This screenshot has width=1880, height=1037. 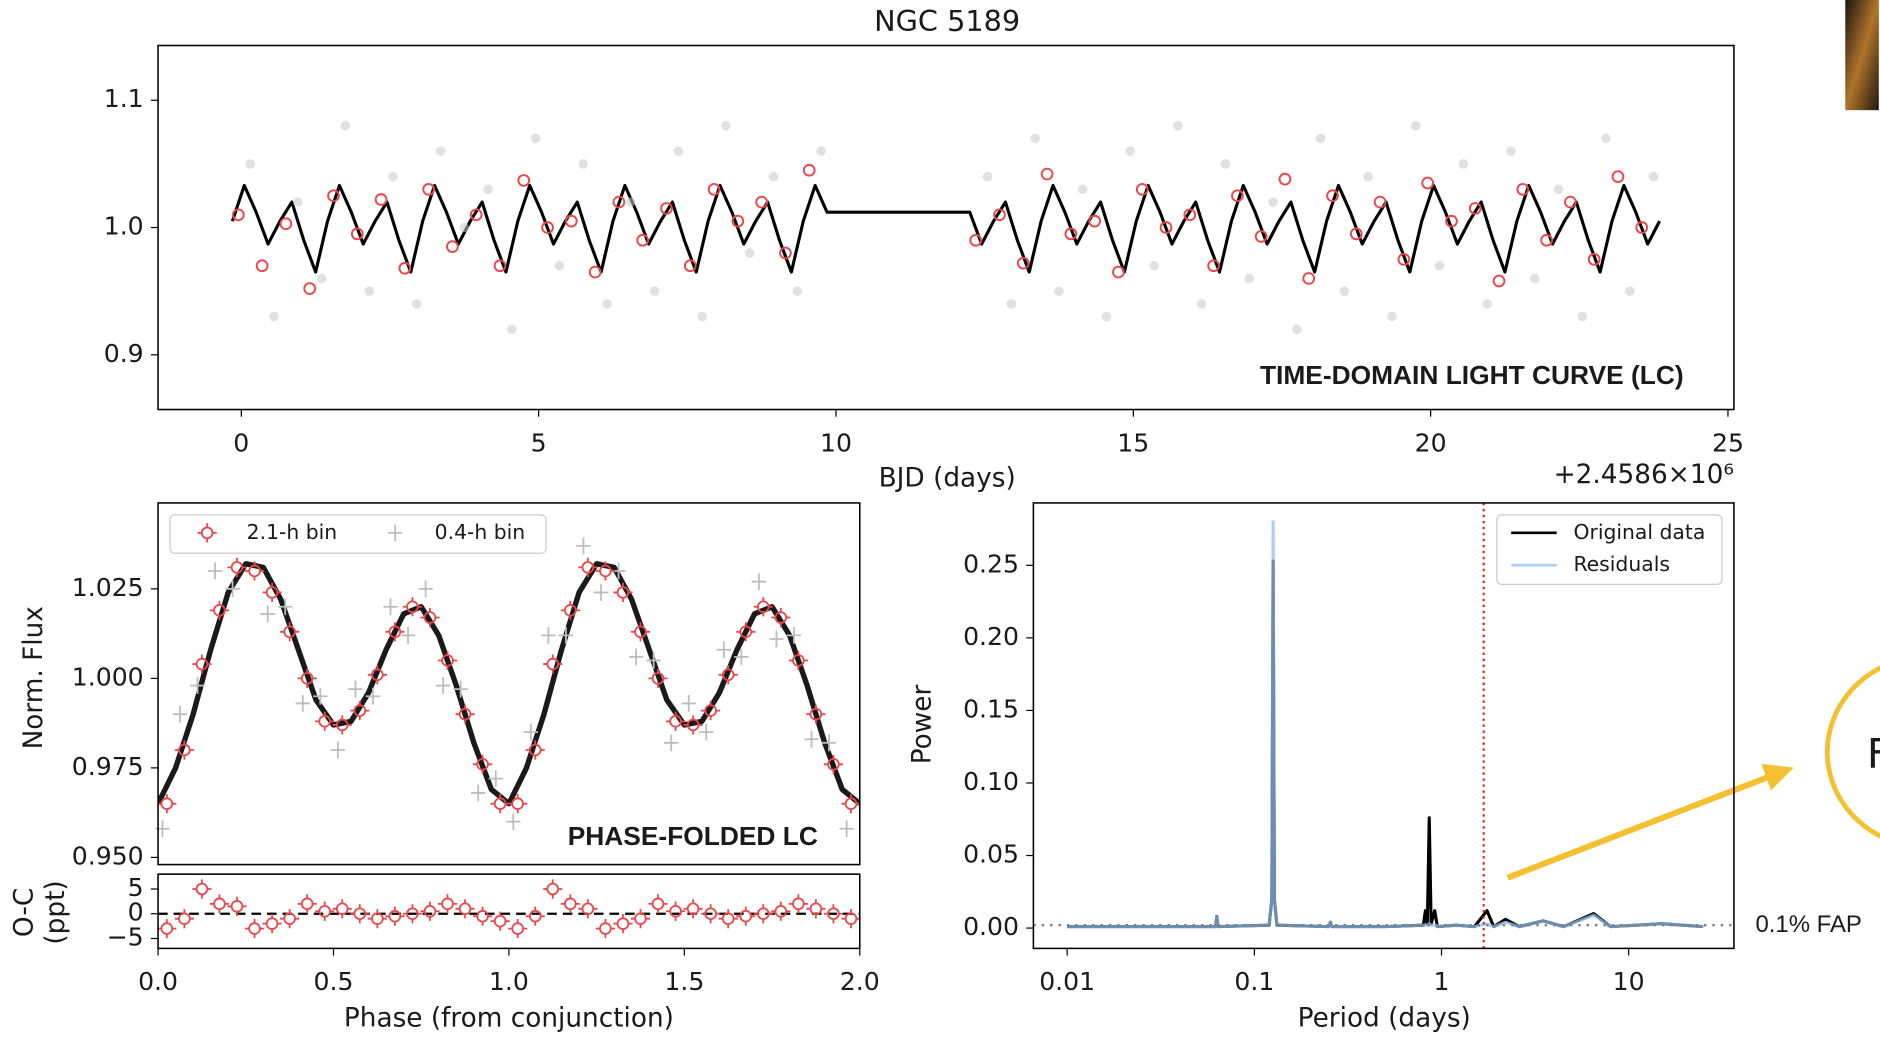 I want to click on x-tick-label: 10, so click(x=1629, y=981).